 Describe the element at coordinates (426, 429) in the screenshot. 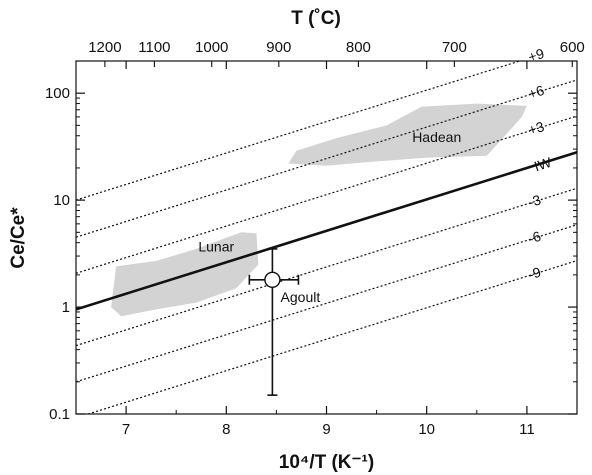

I see `bottom-tick-label: 10` at that location.